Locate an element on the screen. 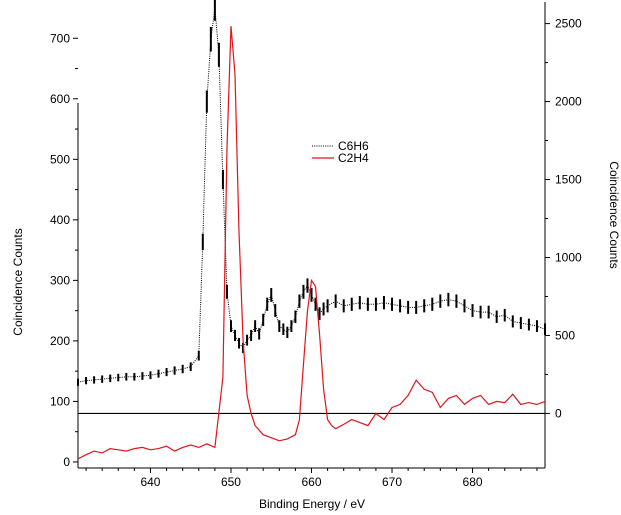  x-axis-title: Binding Energy / eV is located at coordinates (312, 504).